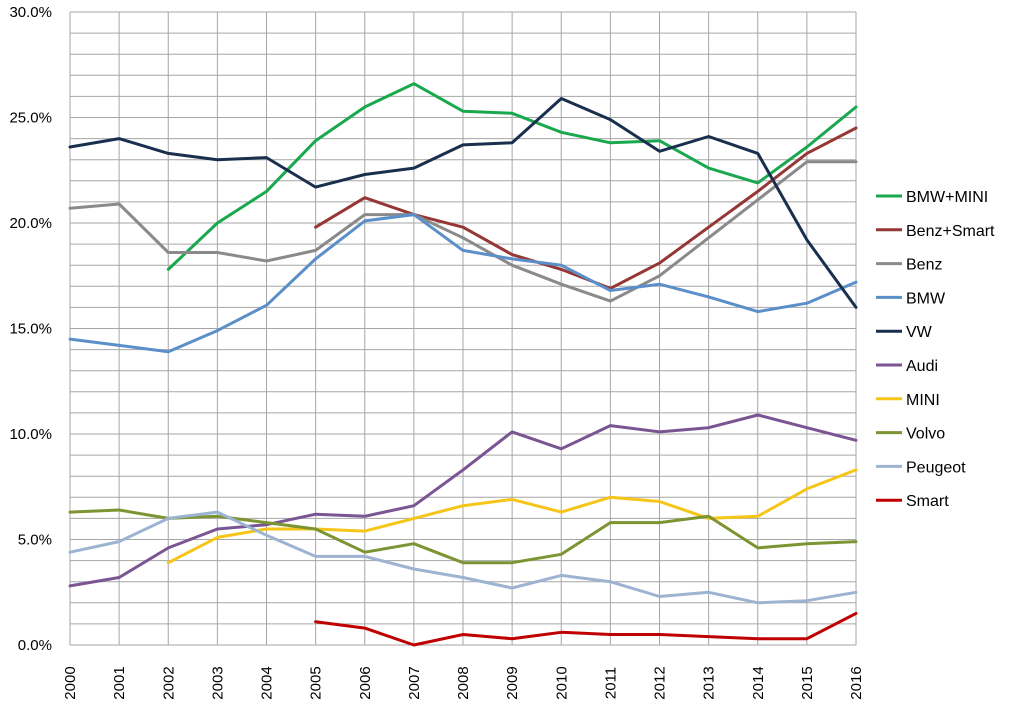  What do you see at coordinates (30, 223) in the screenshot?
I see `y-tick-label: 20.0%` at bounding box center [30, 223].